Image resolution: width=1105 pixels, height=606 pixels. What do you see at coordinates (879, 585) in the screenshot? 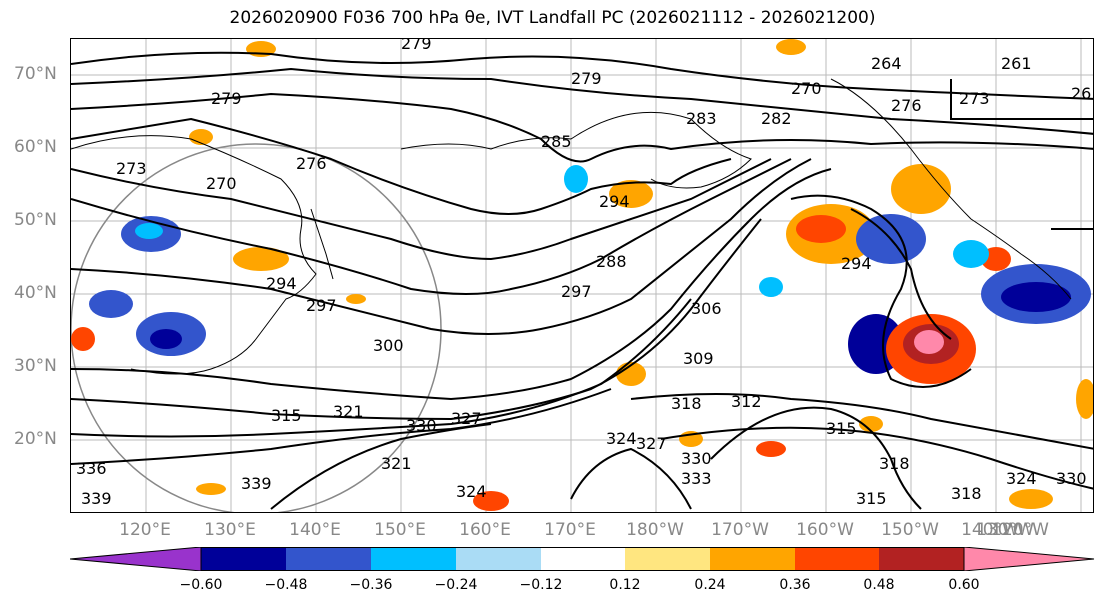
I see `colorbar-tick-label: 0.48` at bounding box center [879, 585].